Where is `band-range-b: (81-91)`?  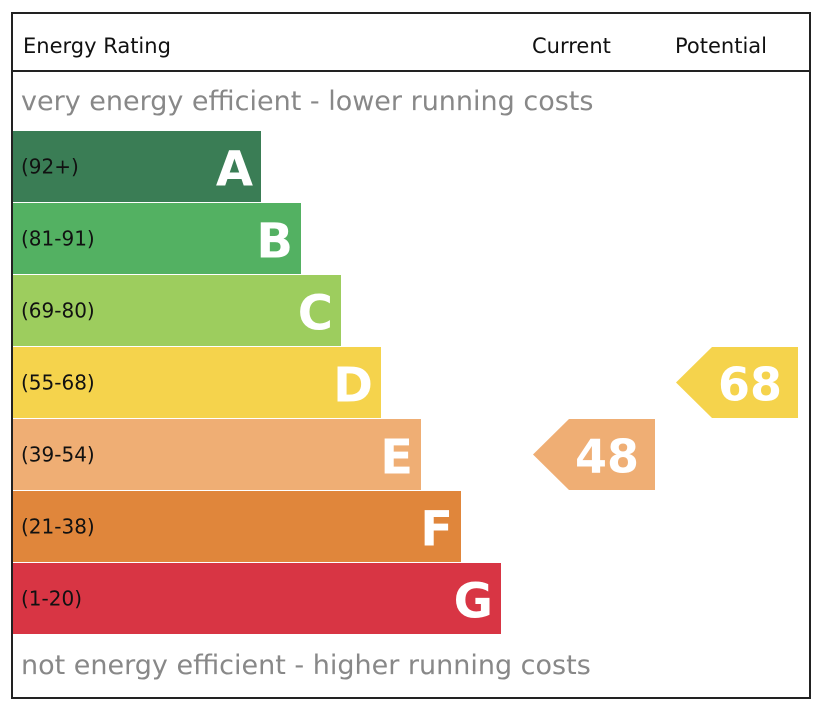 band-range-b: (81-91) is located at coordinates (58, 239).